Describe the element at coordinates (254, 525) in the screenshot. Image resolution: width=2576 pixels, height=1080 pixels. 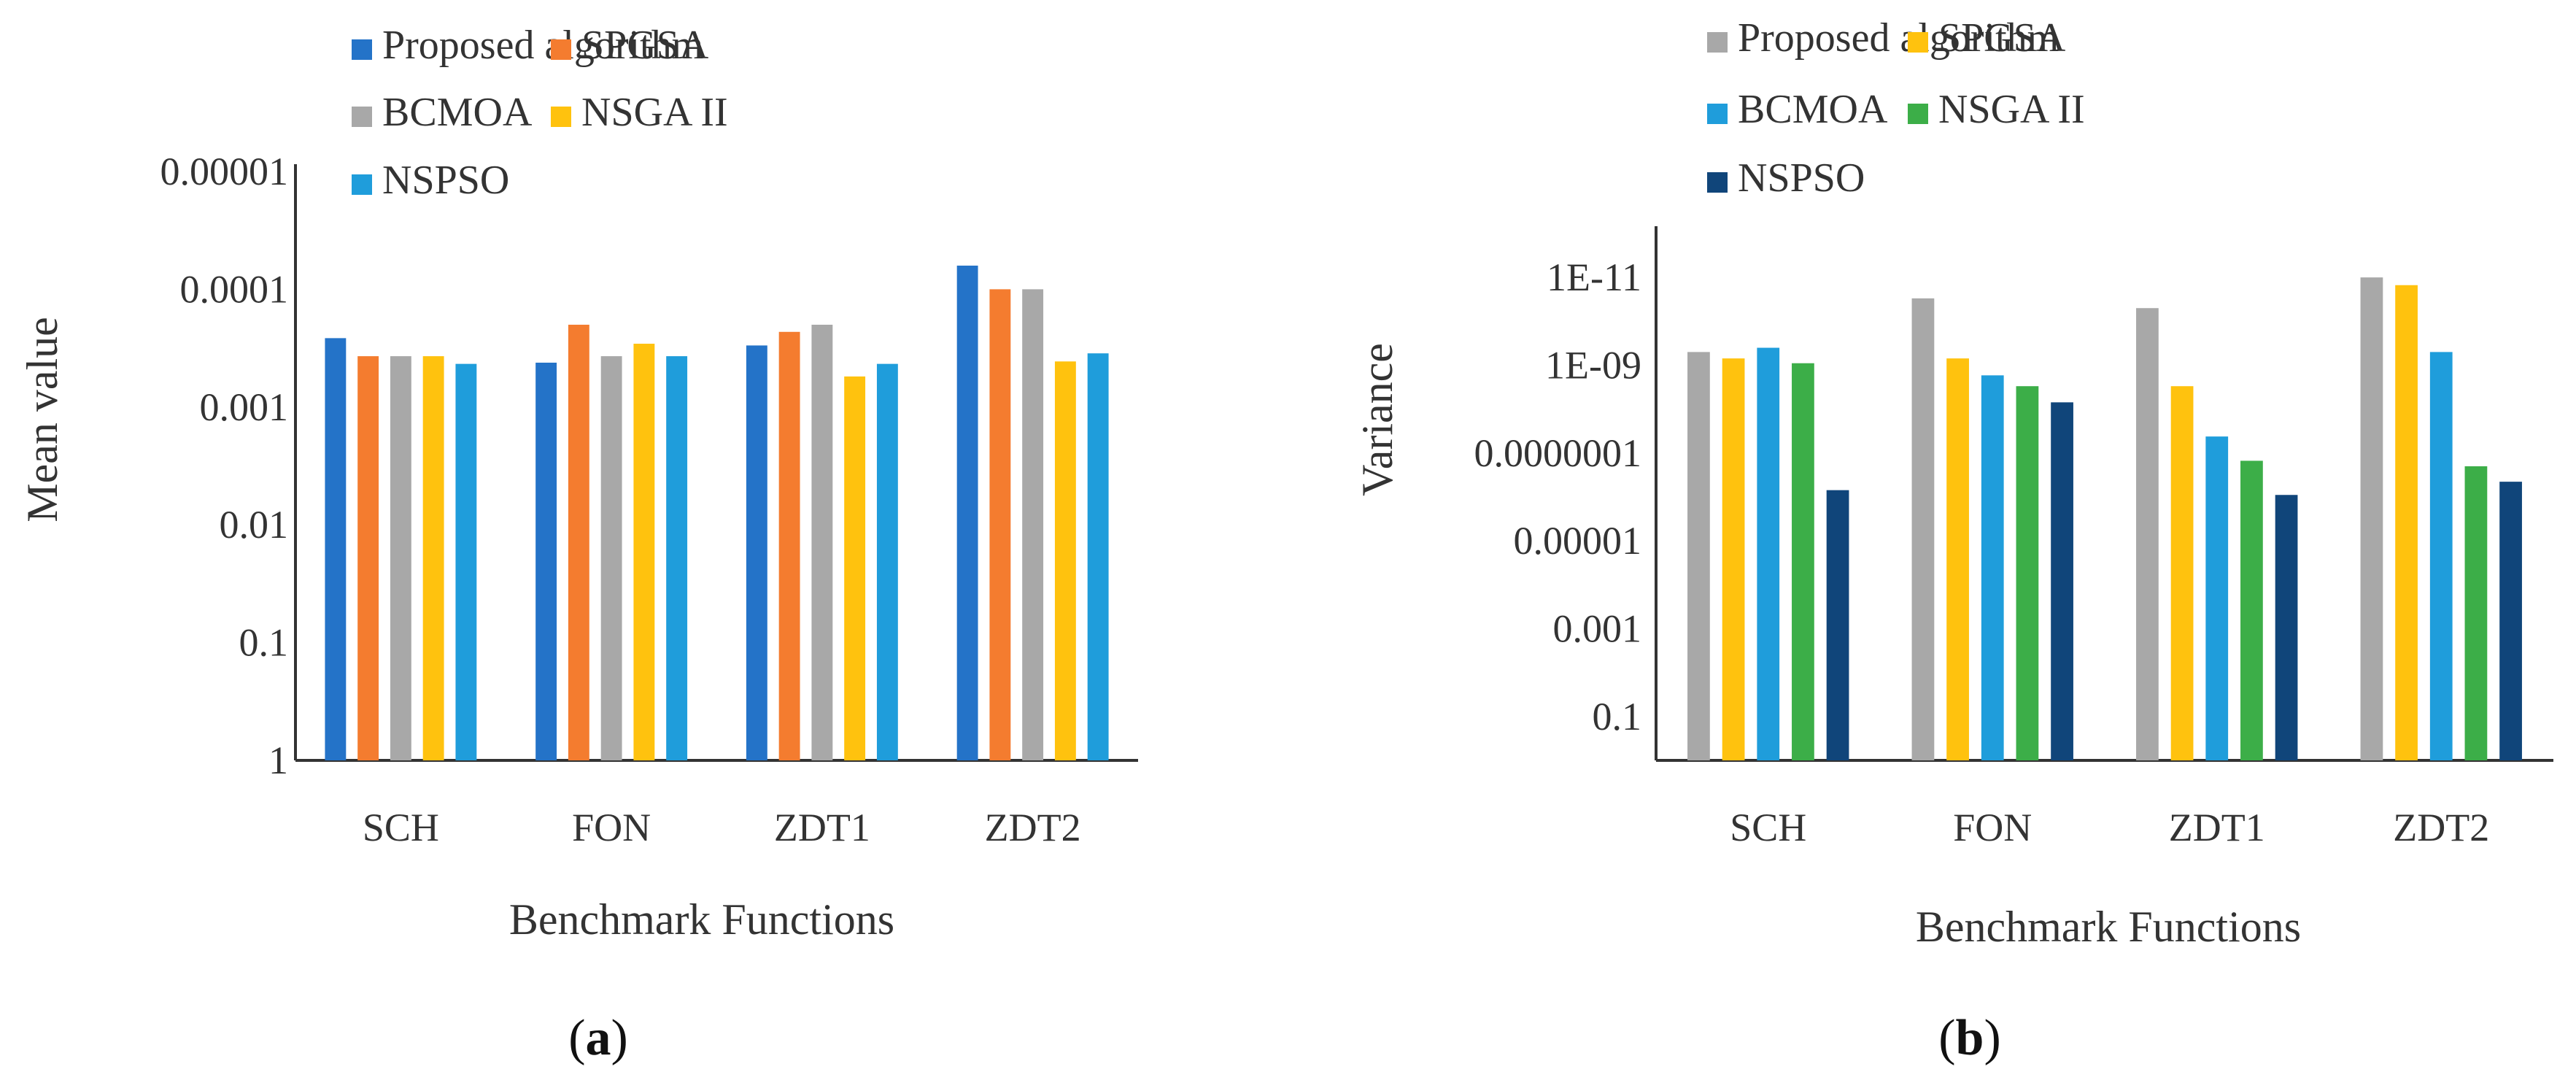
I see `chart-a-y-tick-label: 0.01` at that location.